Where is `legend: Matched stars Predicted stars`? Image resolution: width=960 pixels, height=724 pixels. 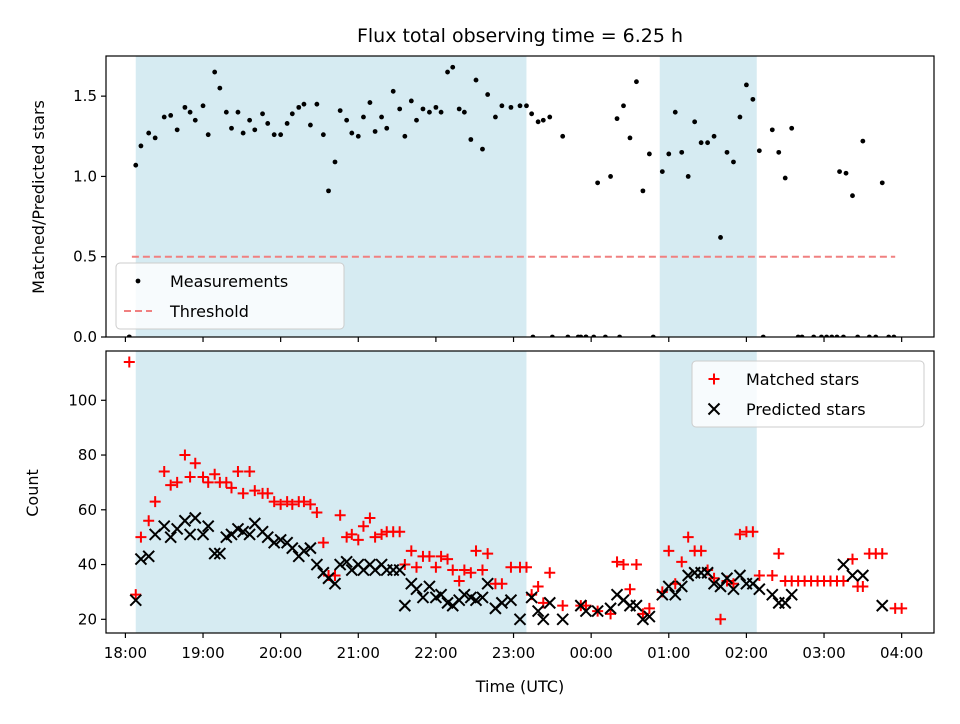
legend: Matched stars Predicted stars is located at coordinates (808, 394).